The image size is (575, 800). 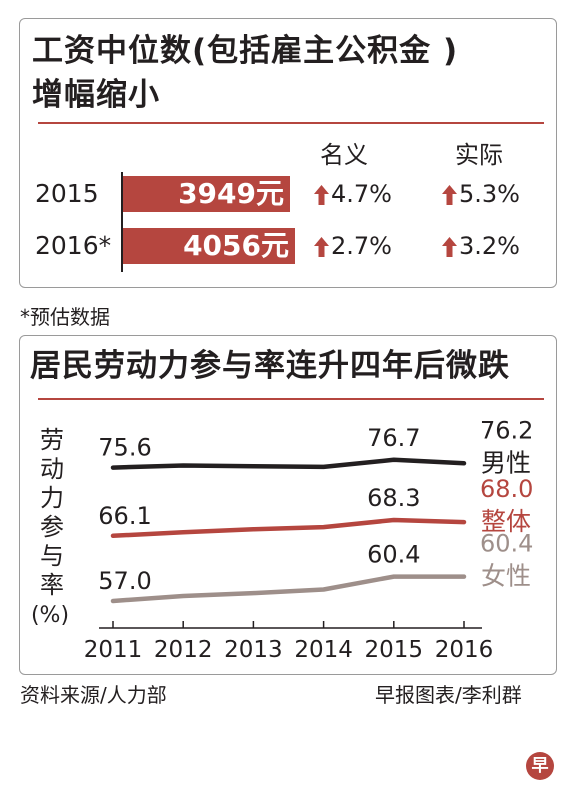 I want to click on data-label: 76.2, so click(x=506, y=430).